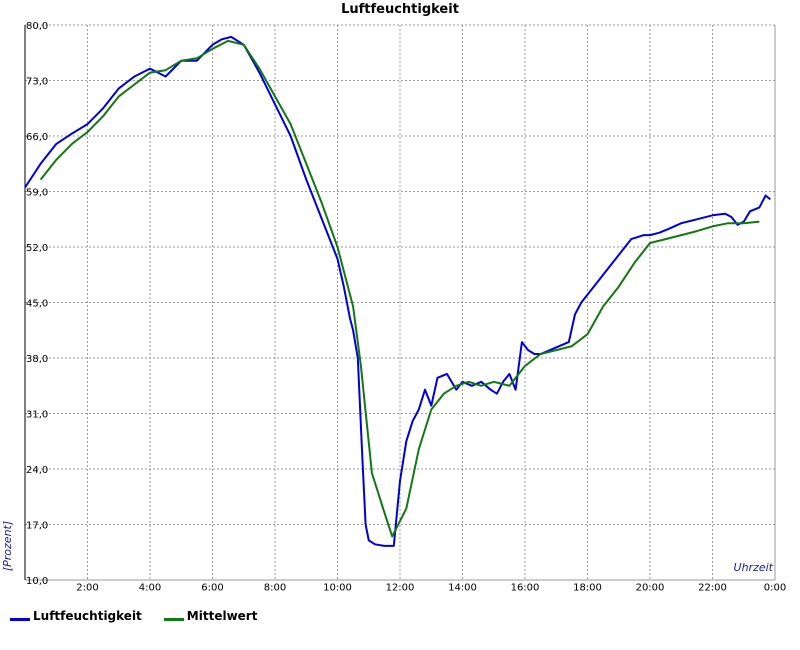  I want to click on legend-label-mean: Mittelwert, so click(222, 616).